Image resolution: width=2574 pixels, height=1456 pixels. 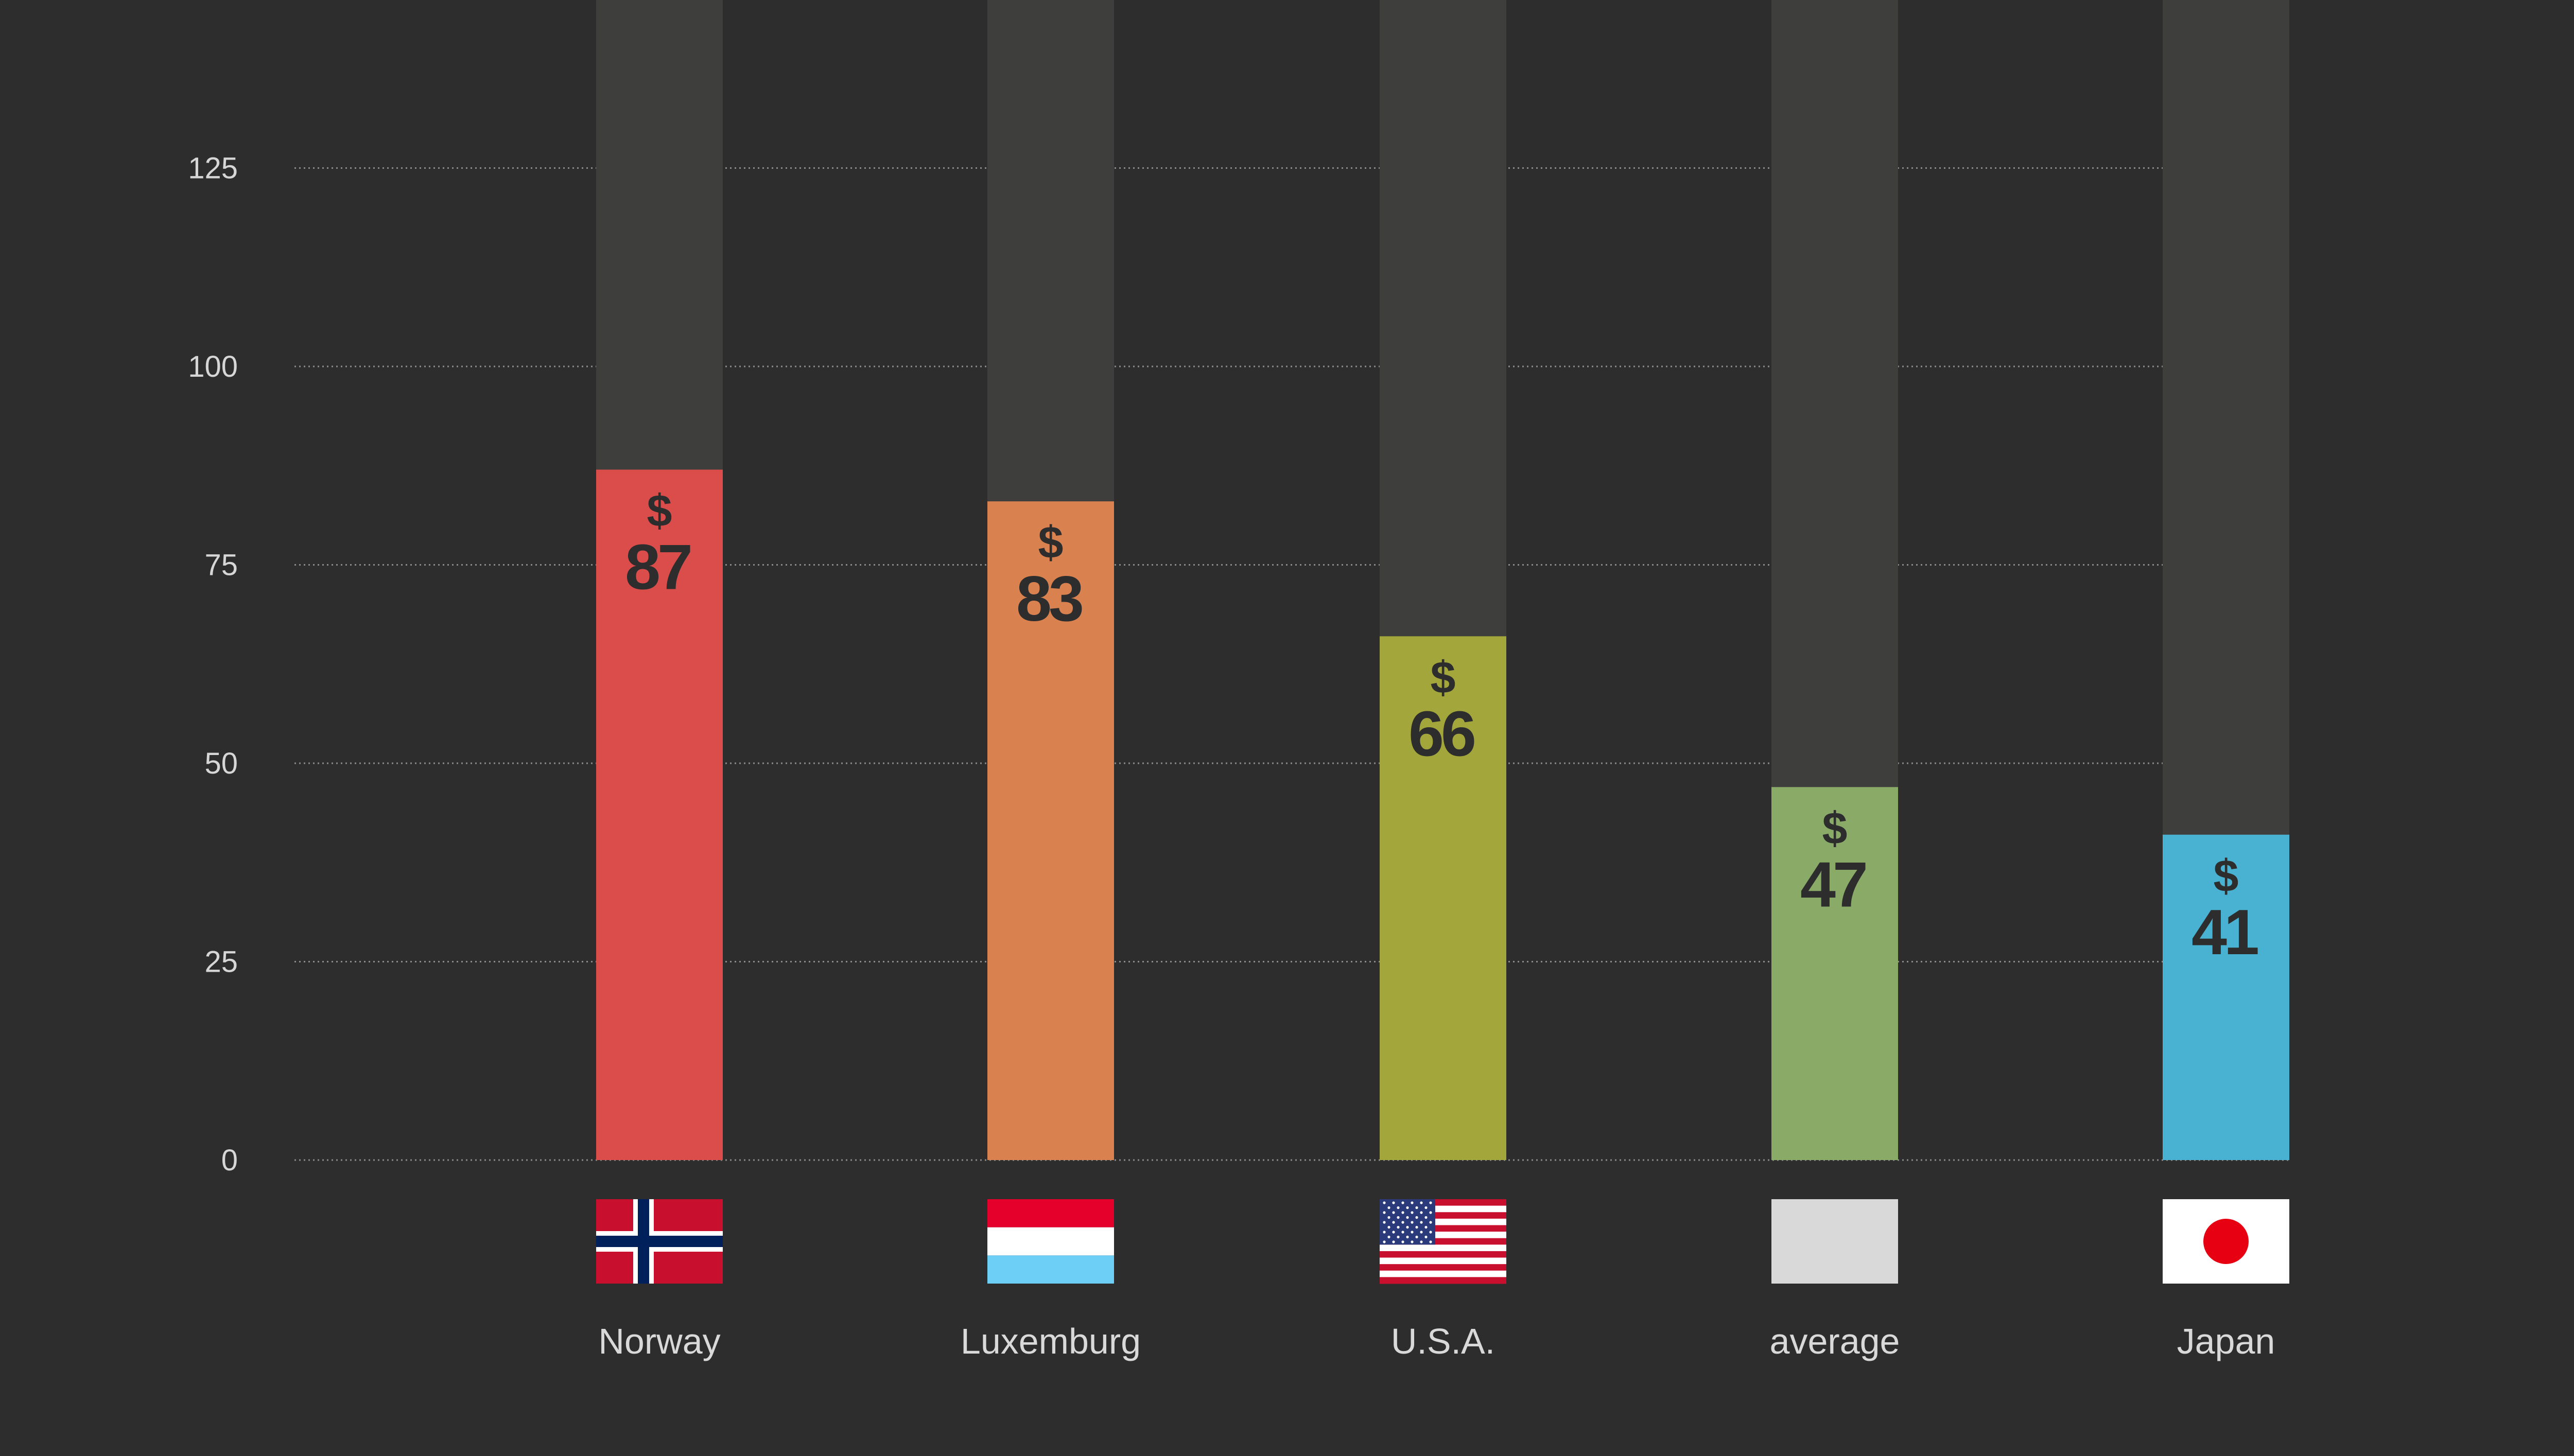 I want to click on data-label: 66, so click(x=1441, y=733).